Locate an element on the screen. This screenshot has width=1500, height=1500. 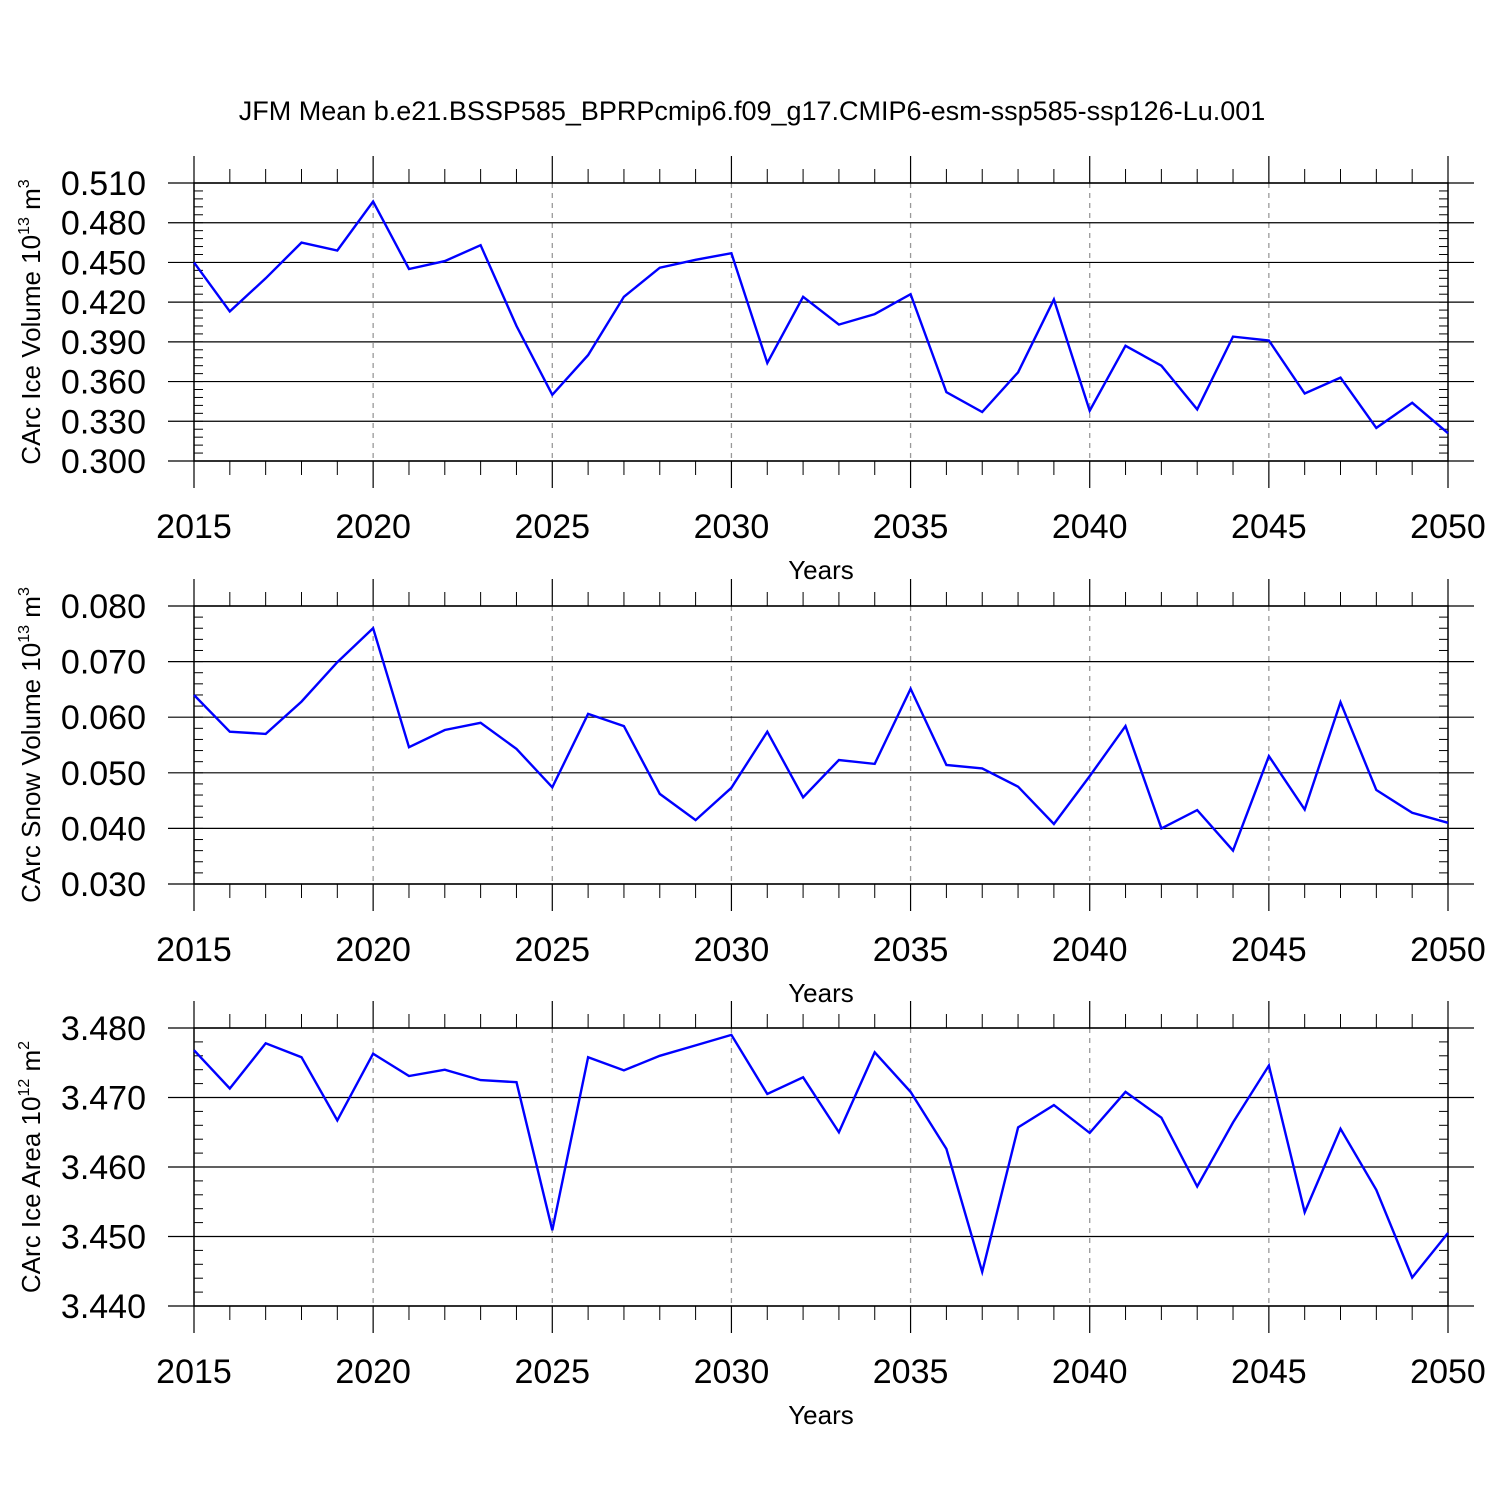
y-tick-label: 3.440 is located at coordinates (103, 1307).